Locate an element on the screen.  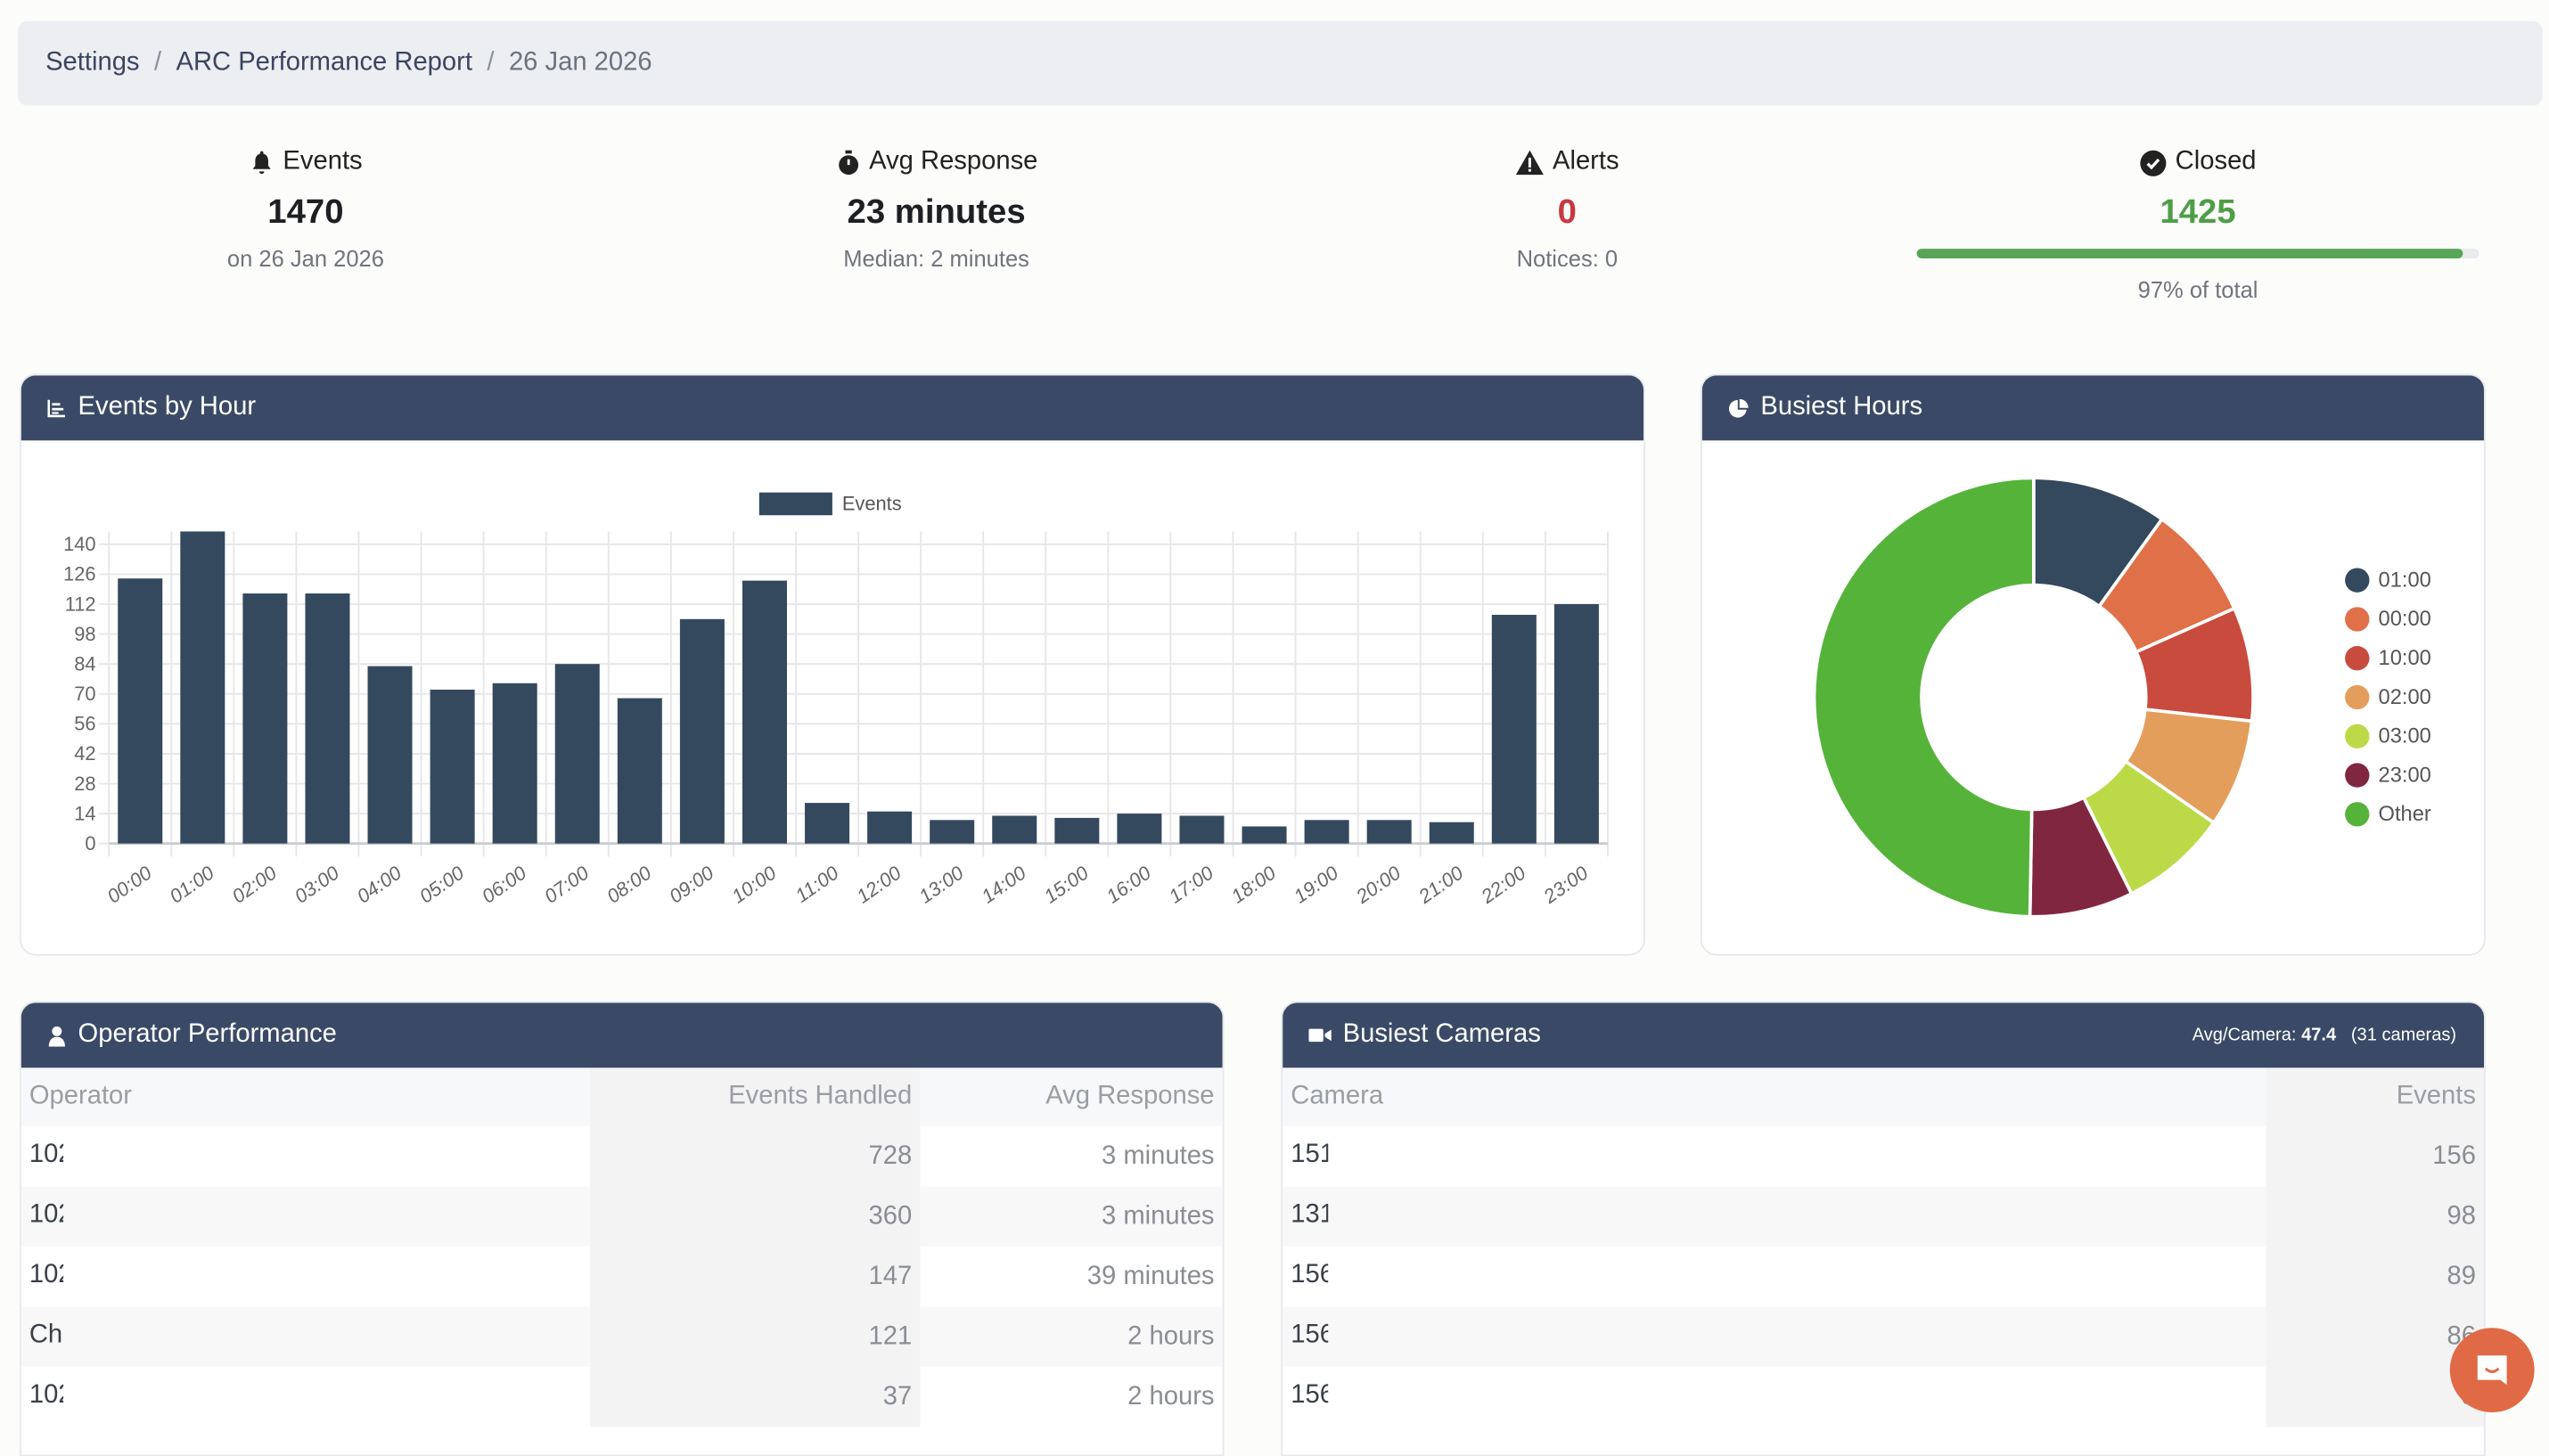
x-tick-label: 19:00 is located at coordinates (1316, 885).